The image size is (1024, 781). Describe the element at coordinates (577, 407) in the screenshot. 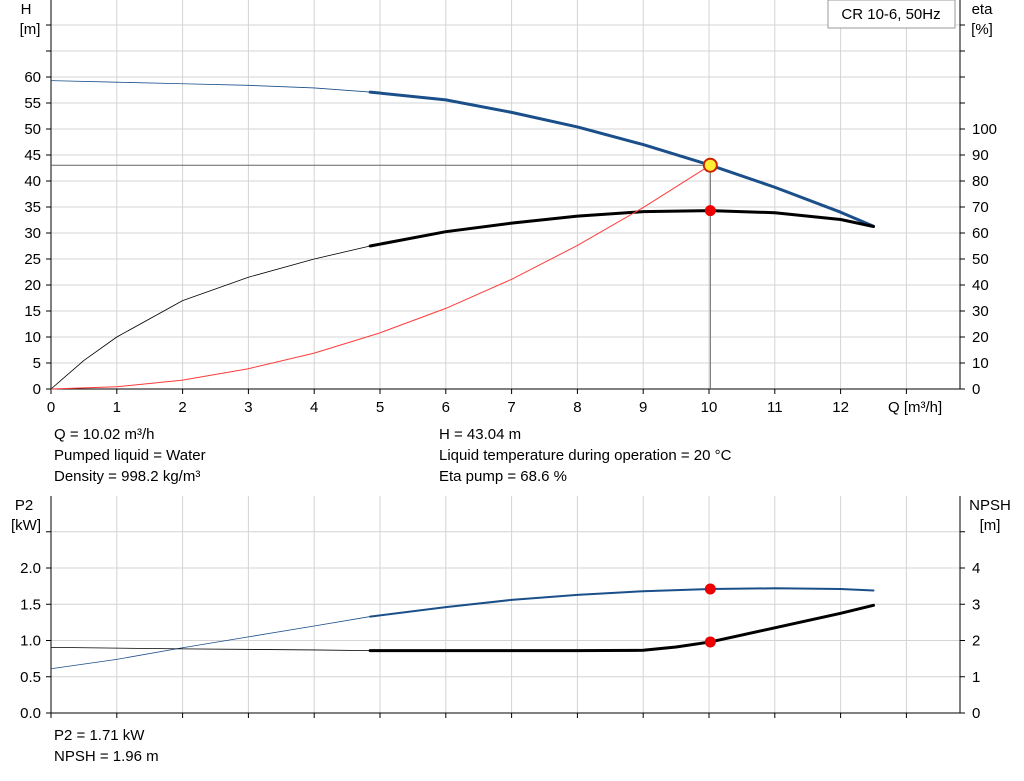

I see `x-tick-label: 8` at that location.